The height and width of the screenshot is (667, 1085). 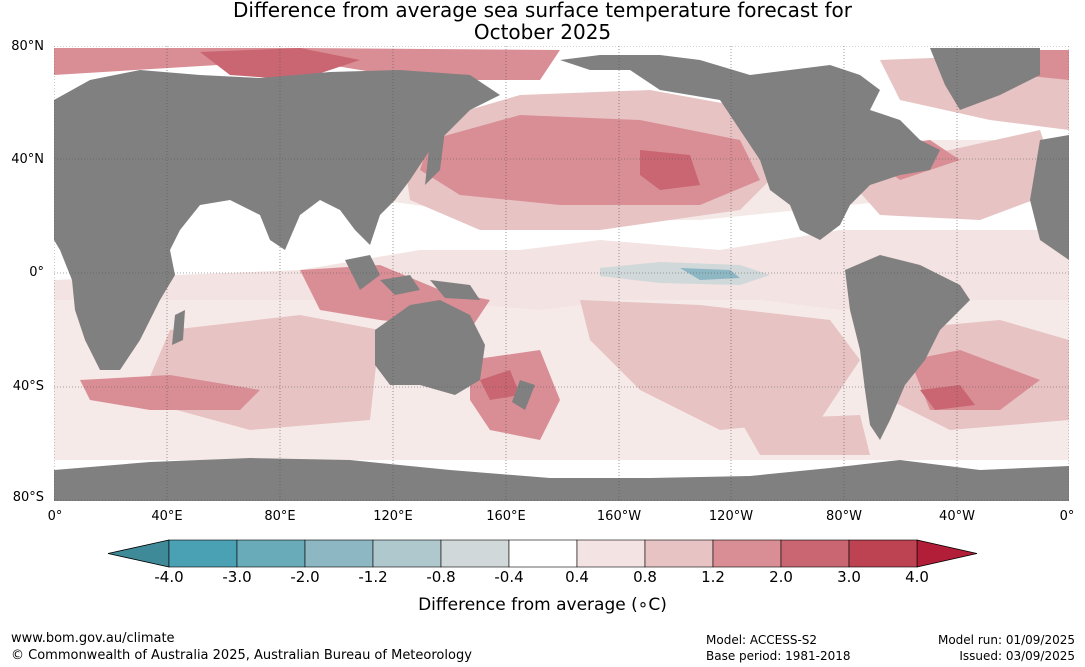 I want to click on lon-label-0-east-edge: 0°, so click(x=1067, y=516).